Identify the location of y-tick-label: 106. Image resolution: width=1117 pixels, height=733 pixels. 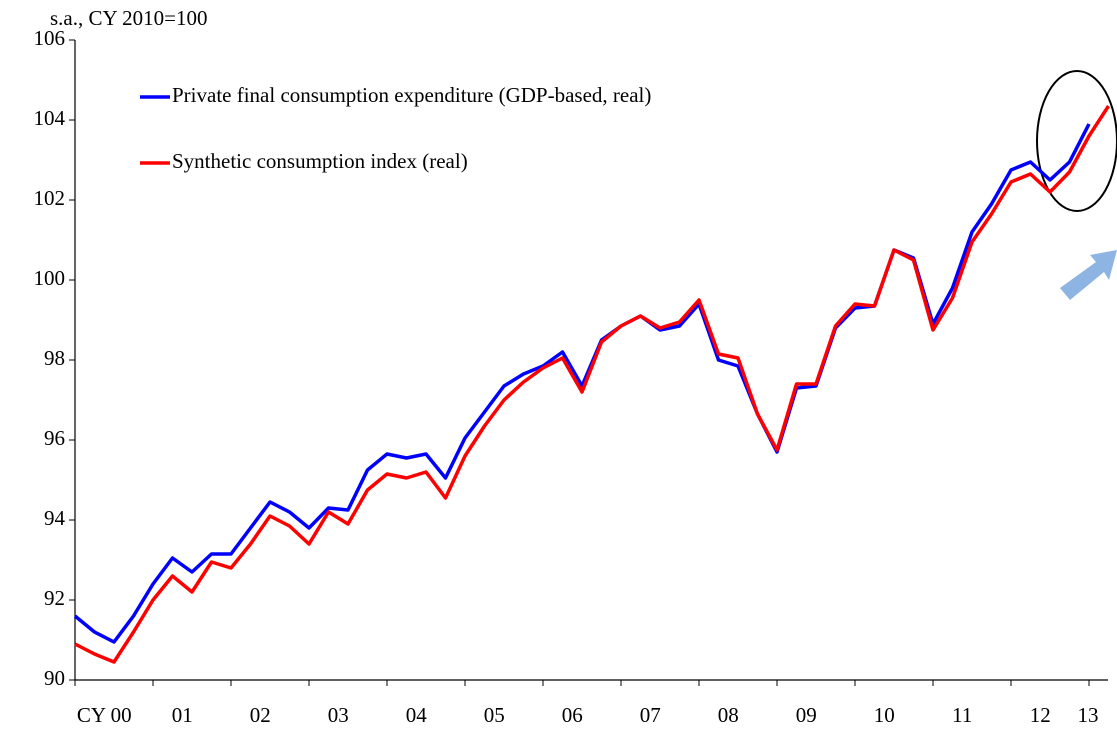
(50, 38).